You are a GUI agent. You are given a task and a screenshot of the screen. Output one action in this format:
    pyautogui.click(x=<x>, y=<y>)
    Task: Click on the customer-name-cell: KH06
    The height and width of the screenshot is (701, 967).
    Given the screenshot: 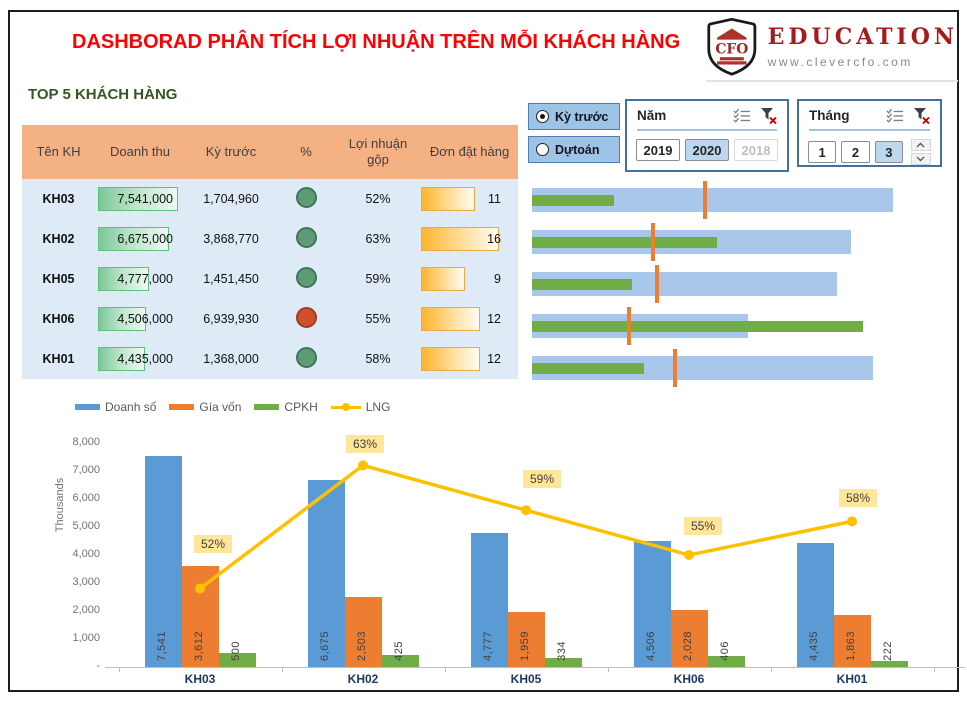 What is the action you would take?
    pyautogui.click(x=58, y=319)
    